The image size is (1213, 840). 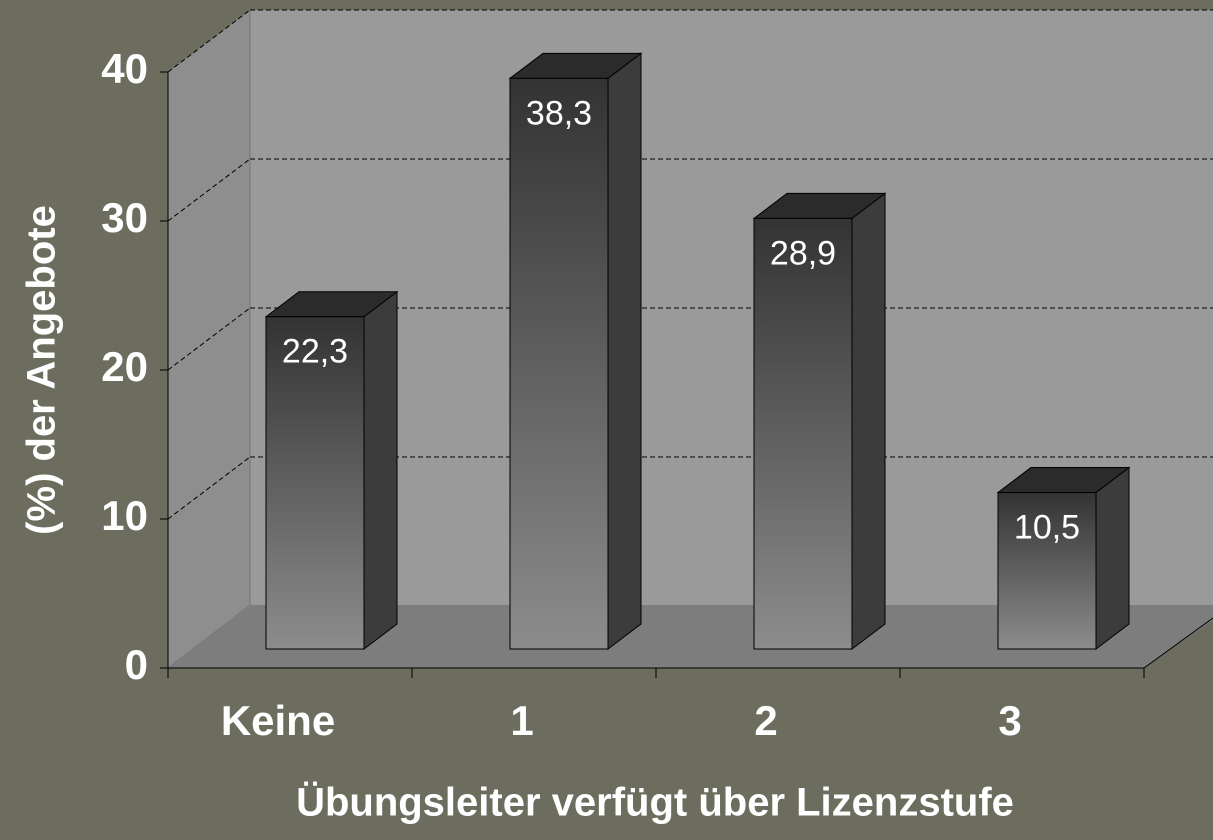 I want to click on value-label: 10,5, so click(x=1047, y=528).